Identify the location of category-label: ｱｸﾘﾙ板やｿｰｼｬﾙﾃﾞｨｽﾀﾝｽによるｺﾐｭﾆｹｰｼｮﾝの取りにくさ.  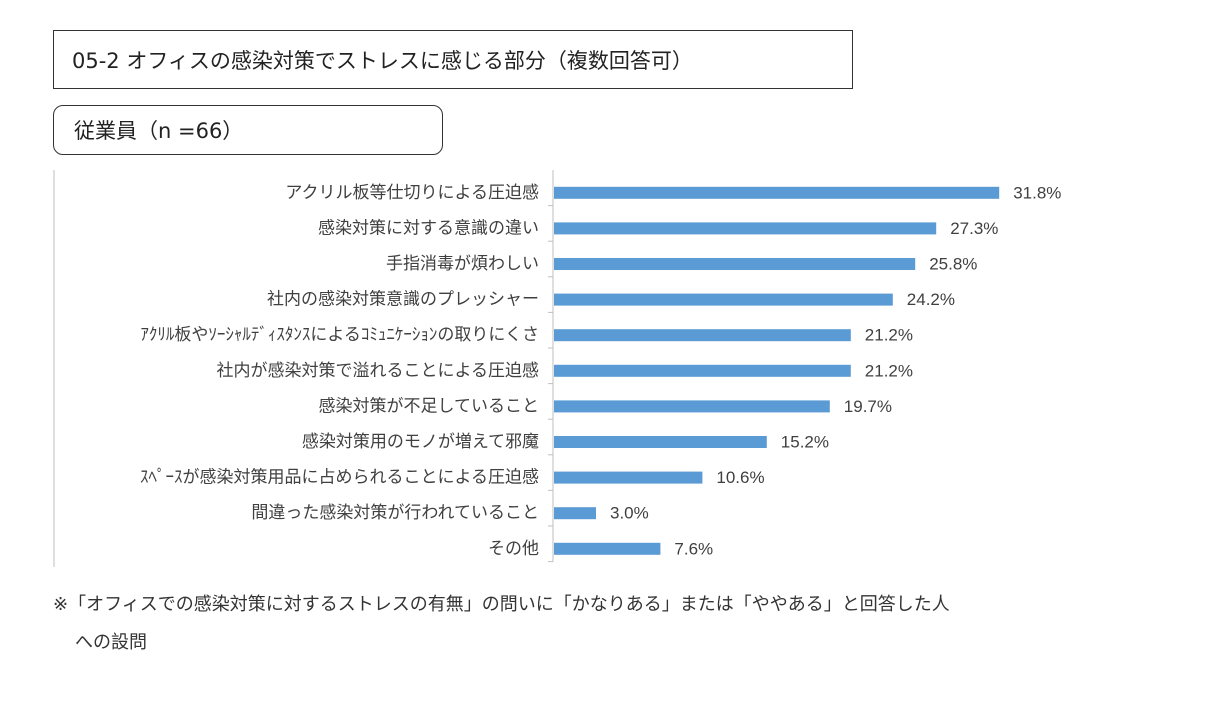
(339, 335).